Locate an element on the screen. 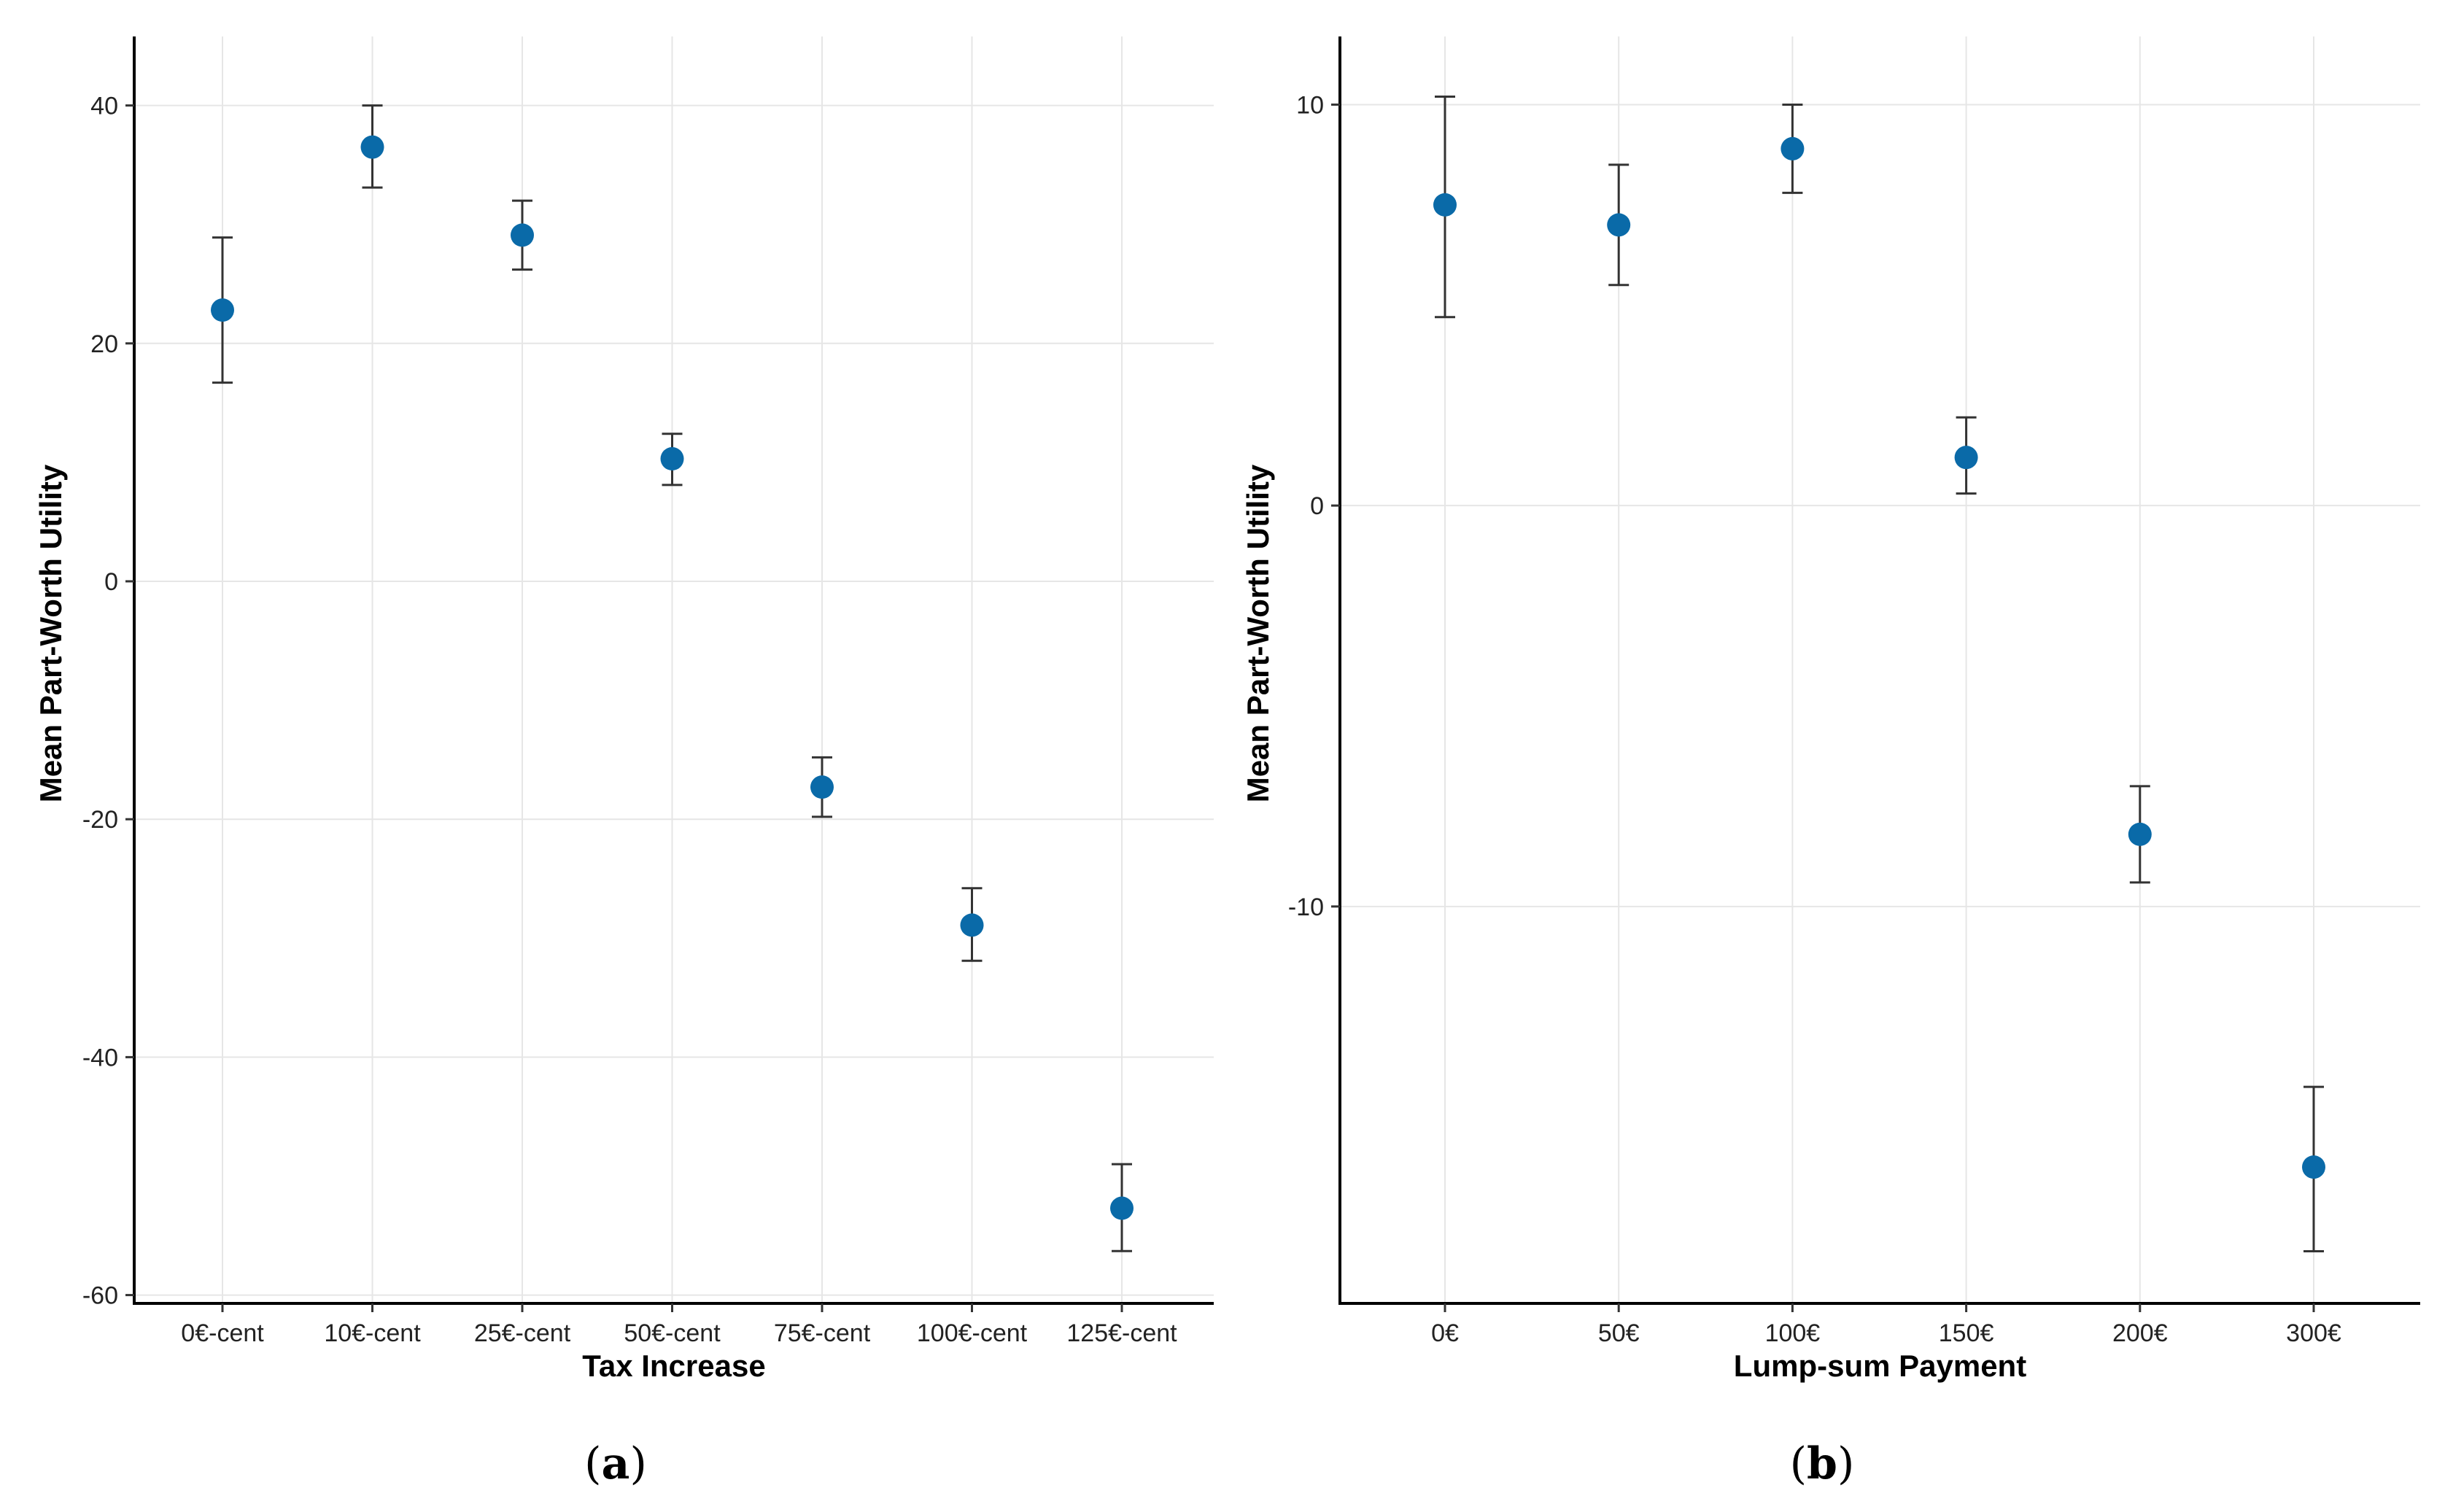 Image resolution: width=2445 pixels, height=1512 pixels. panel-a-y-tick-label: 40 is located at coordinates (104, 107).